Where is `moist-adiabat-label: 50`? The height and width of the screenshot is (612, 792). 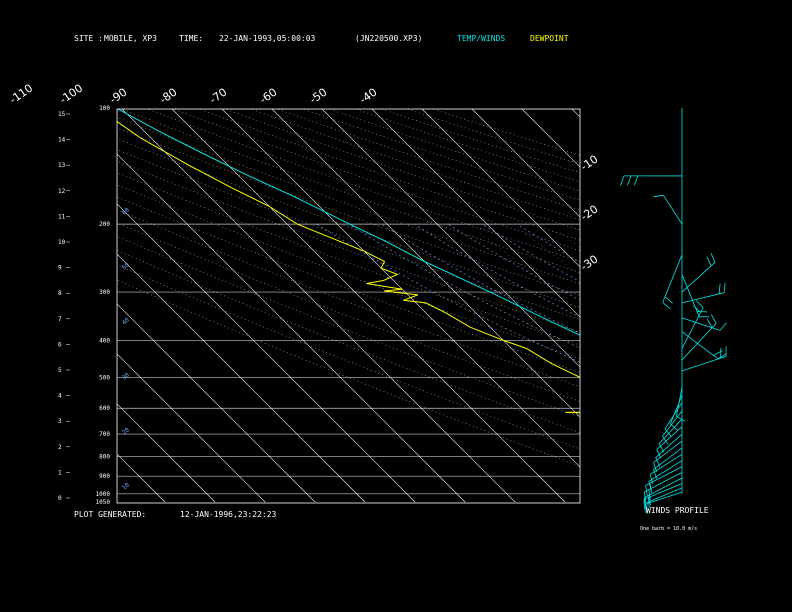 moist-adiabat-label: 50 is located at coordinates (126, 266).